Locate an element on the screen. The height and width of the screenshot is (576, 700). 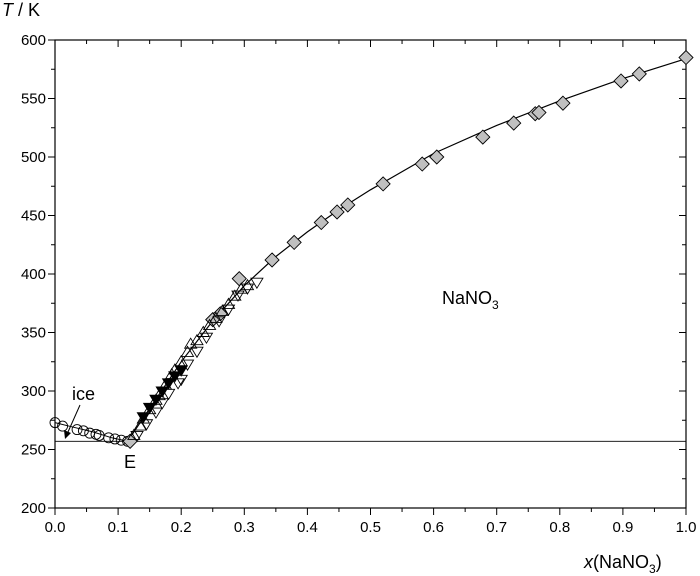
y-tick-label: 300 is located at coordinates (33, 391).